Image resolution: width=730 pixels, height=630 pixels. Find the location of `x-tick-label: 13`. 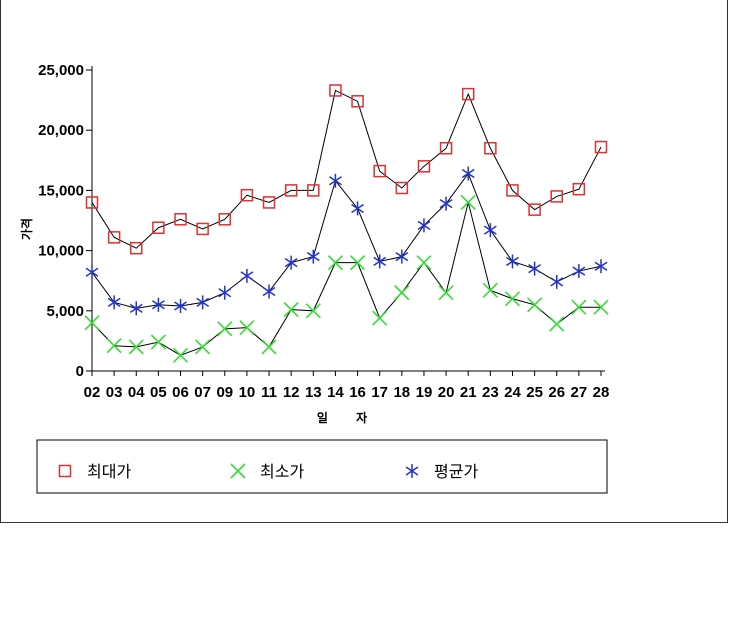

x-tick-label: 13 is located at coordinates (313, 392).